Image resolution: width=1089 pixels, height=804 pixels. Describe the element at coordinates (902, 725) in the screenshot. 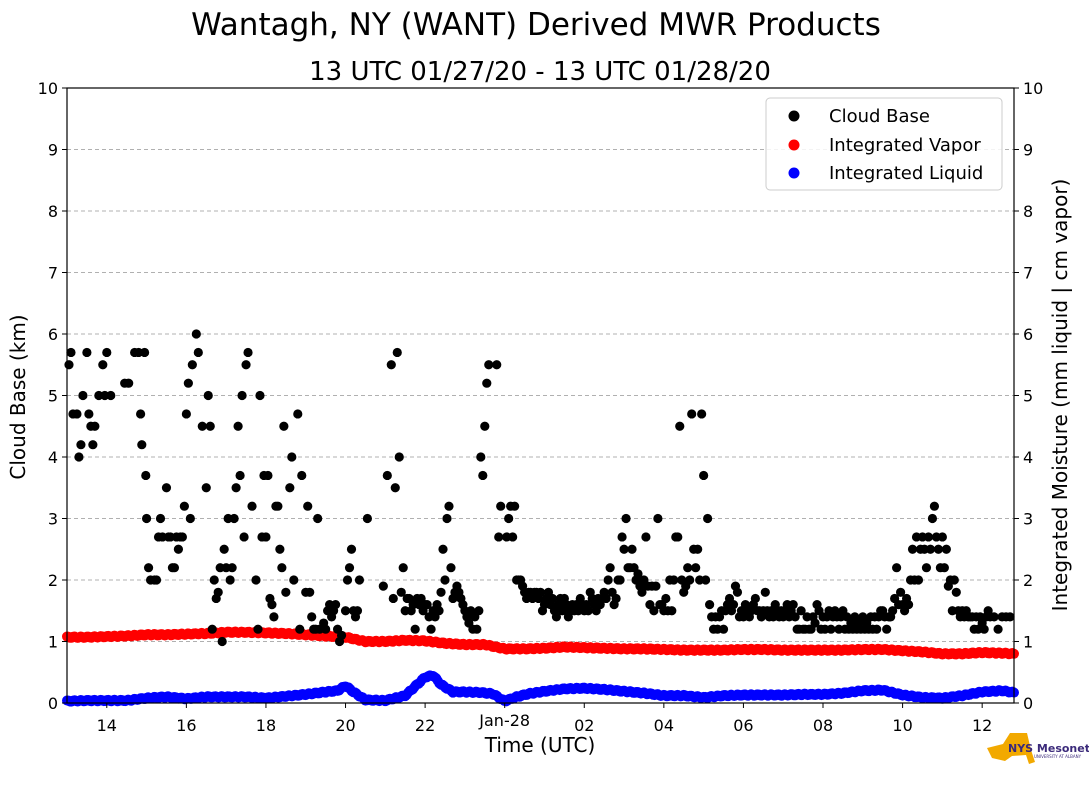

I see `x-tick-label: 10` at that location.